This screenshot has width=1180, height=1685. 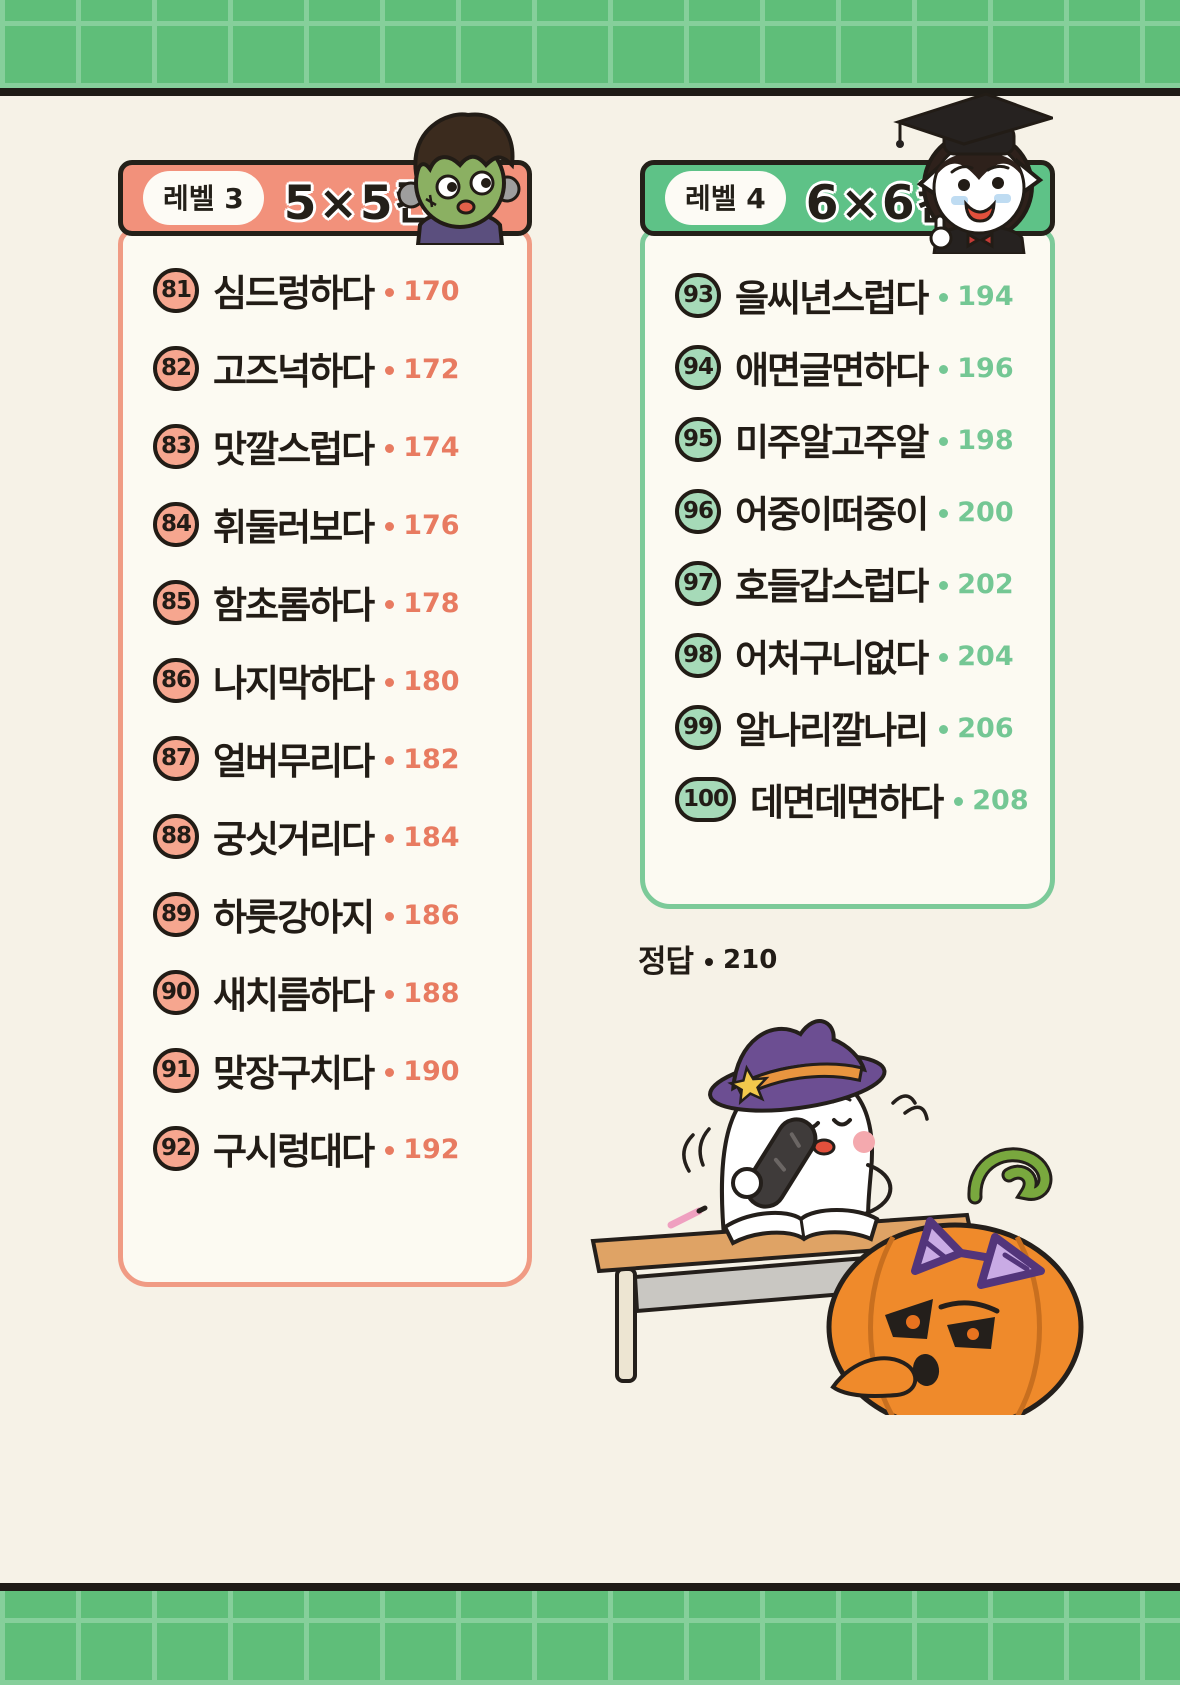 What do you see at coordinates (706, 799) in the screenshot?
I see `item-number-badge: 100` at bounding box center [706, 799].